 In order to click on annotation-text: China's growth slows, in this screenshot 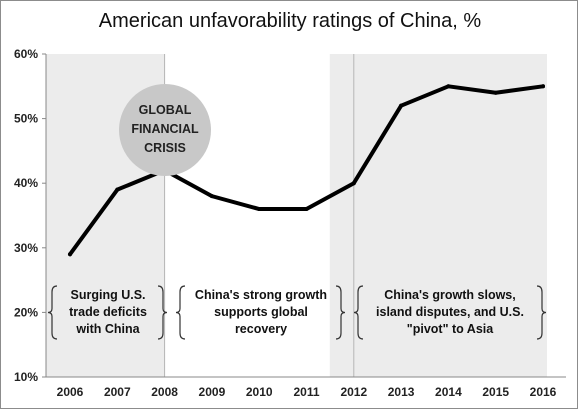, I will do `click(449, 295)`.